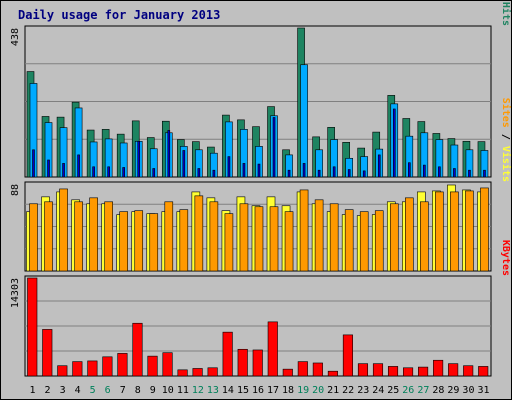 The width and height of the screenshot is (512, 404). What do you see at coordinates (506, 14) in the screenshot?
I see `legend-item-hits: Hits` at bounding box center [506, 14].